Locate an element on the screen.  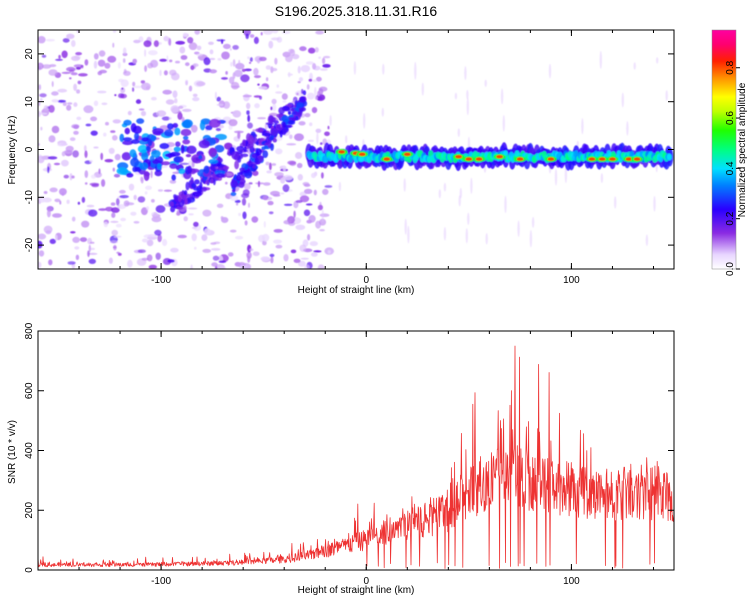
snr-ytick-label: 800 is located at coordinates (29, 330).